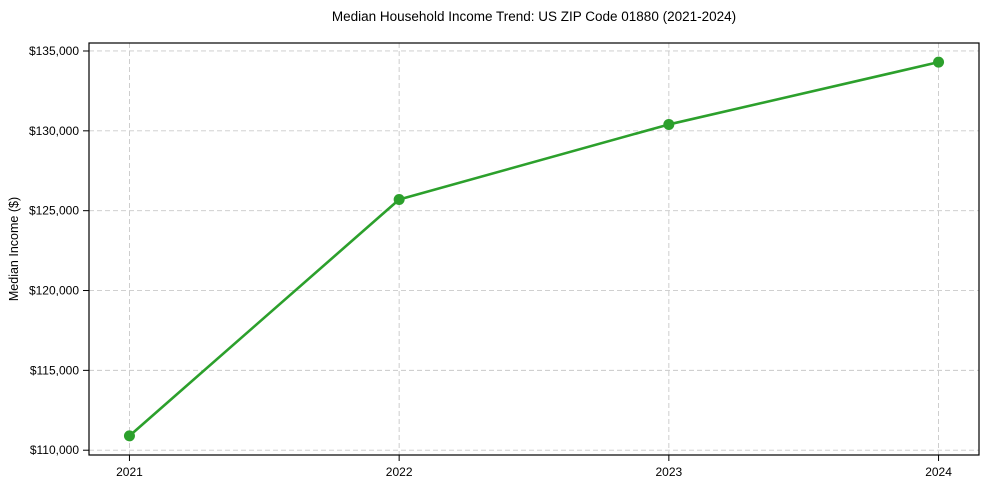 The width and height of the screenshot is (989, 490). Describe the element at coordinates (54, 370) in the screenshot. I see `y-tick-label: $115,000` at that location.